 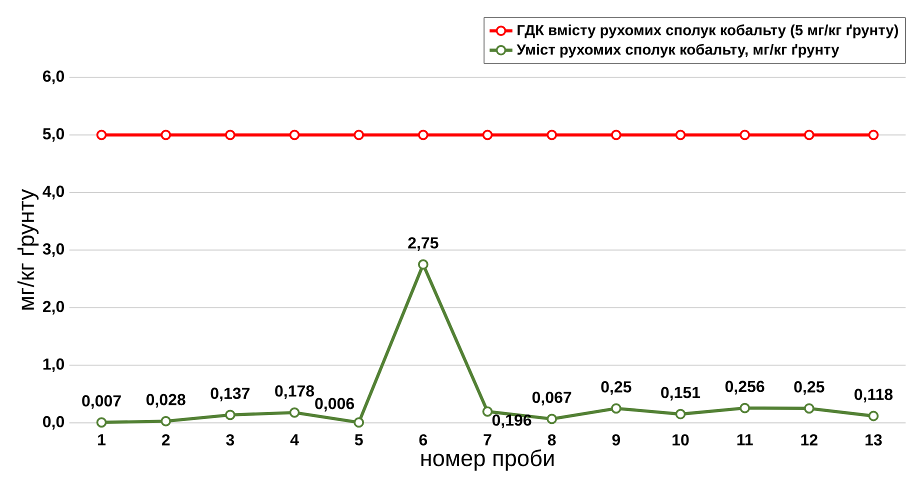 What do you see at coordinates (166, 440) in the screenshot?
I see `x-tick-label: 2` at bounding box center [166, 440].